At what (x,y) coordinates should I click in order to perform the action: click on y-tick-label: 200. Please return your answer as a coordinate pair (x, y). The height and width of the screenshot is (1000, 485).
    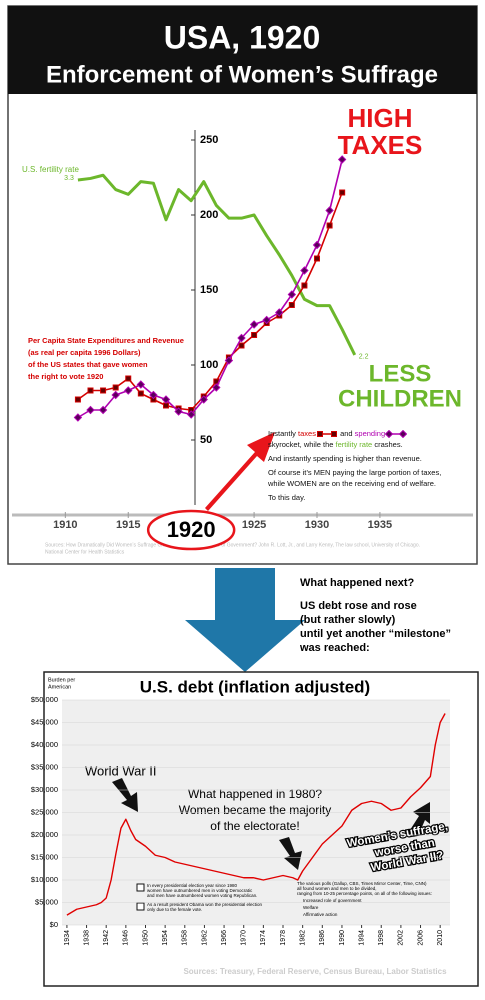
    Looking at the image, I should click on (209, 215).